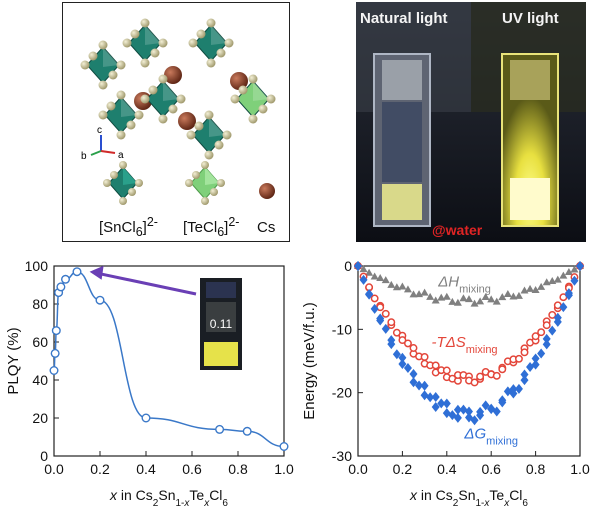 Image resolution: width=592 pixels, height=517 pixels. I want to click on series-label: -TΔSmixing, so click(465, 345).